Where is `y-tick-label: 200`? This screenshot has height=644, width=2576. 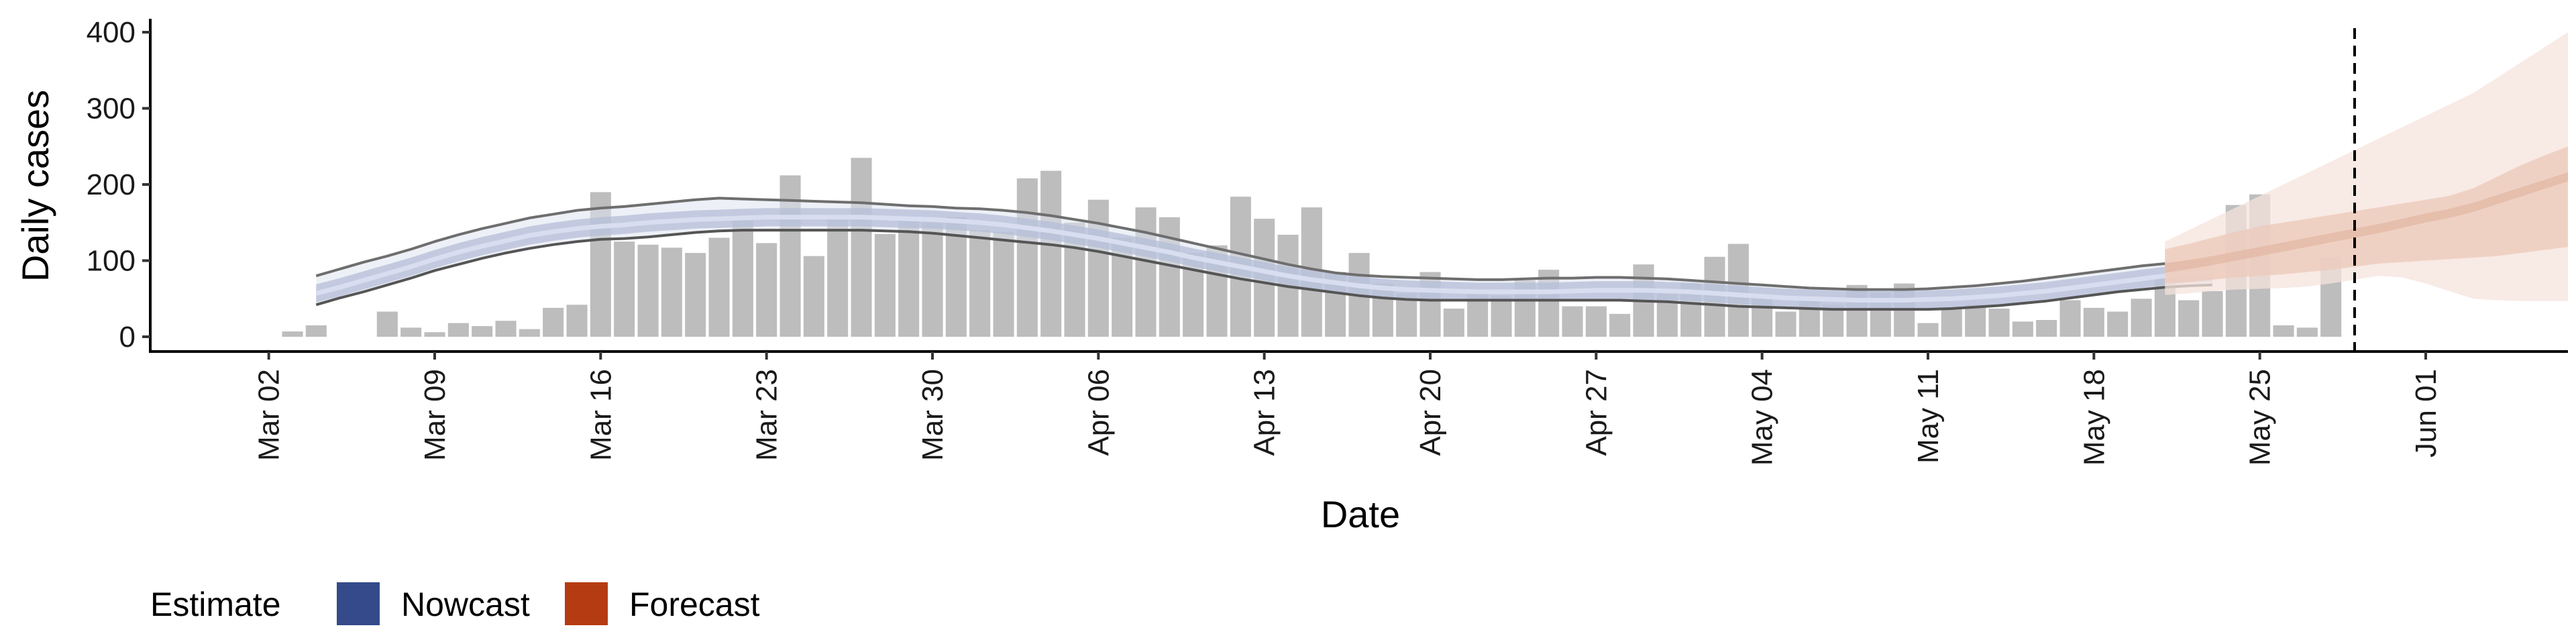
y-tick-label: 200 is located at coordinates (111, 184).